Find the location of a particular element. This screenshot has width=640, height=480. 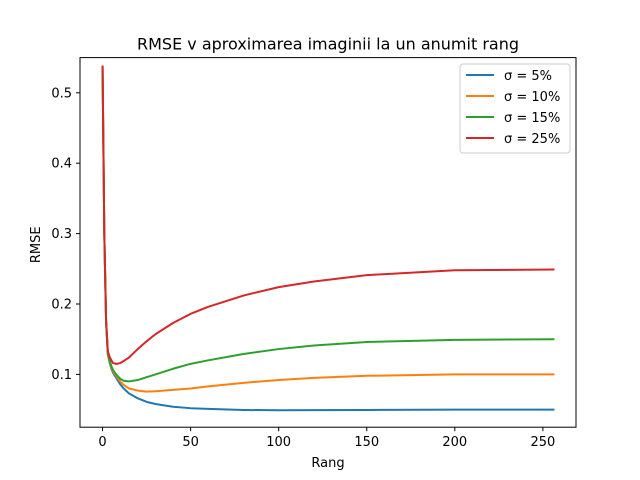

legend-box is located at coordinates (515, 108).